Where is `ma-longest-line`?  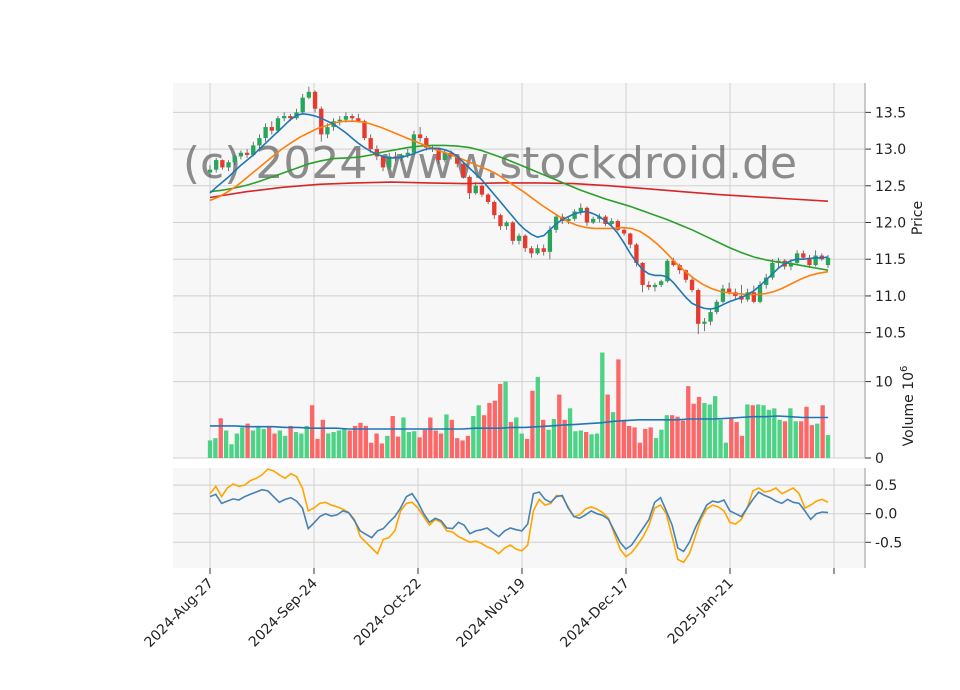
ma-longest-line is located at coordinates (519, 191).